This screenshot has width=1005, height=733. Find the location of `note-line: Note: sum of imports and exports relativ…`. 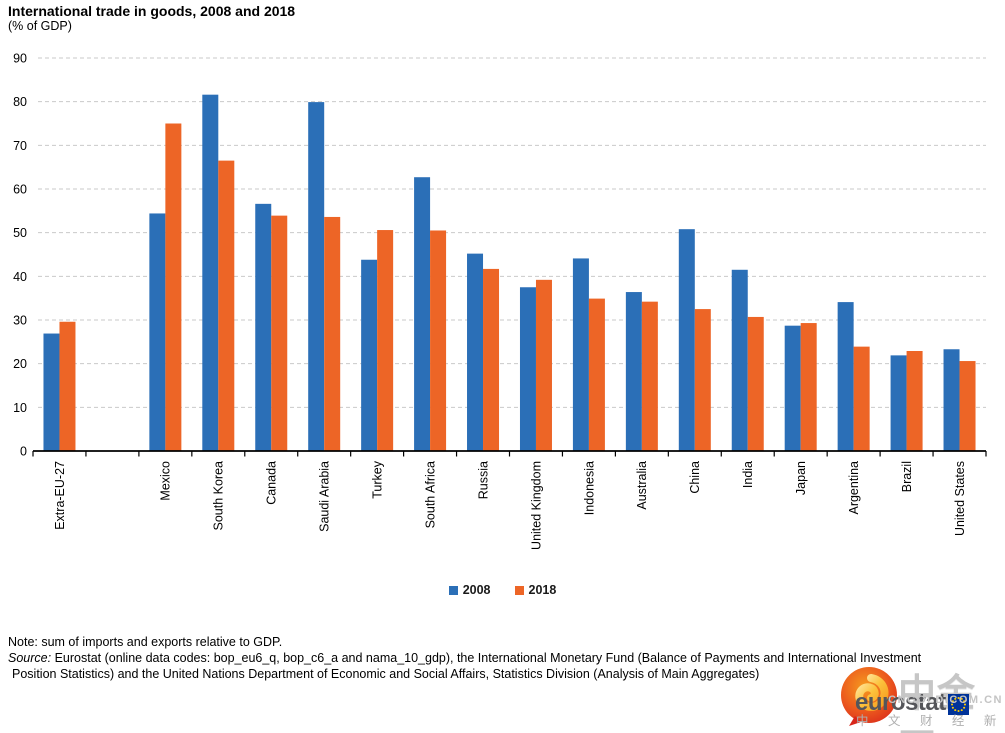

note-line: Note: sum of imports and exports relativ… is located at coordinates (145, 642).